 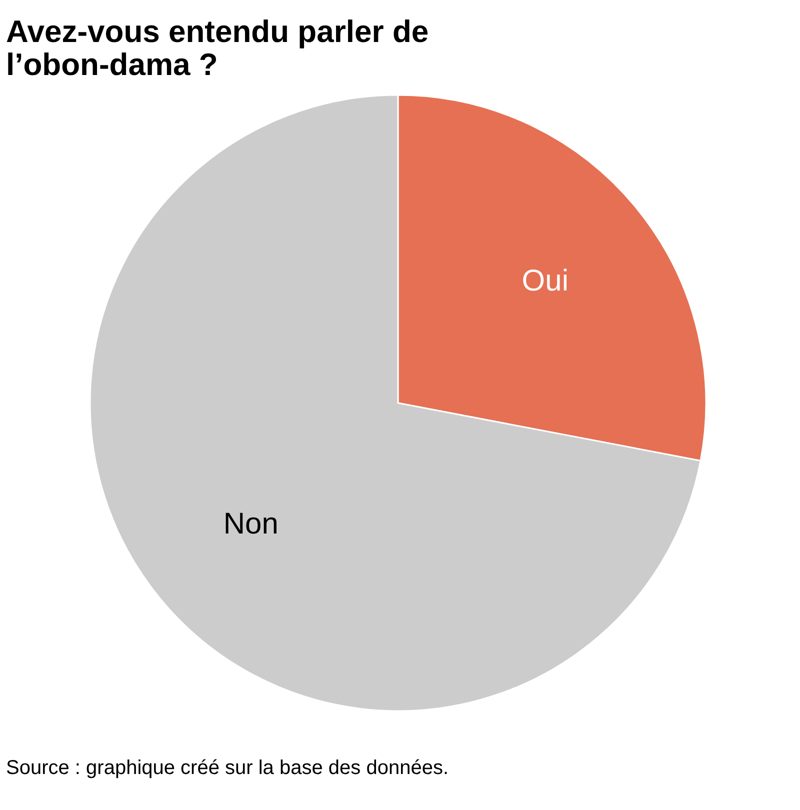 What do you see at coordinates (227, 768) in the screenshot?
I see `source-note: Source : graphique créé sur la base des données.` at bounding box center [227, 768].